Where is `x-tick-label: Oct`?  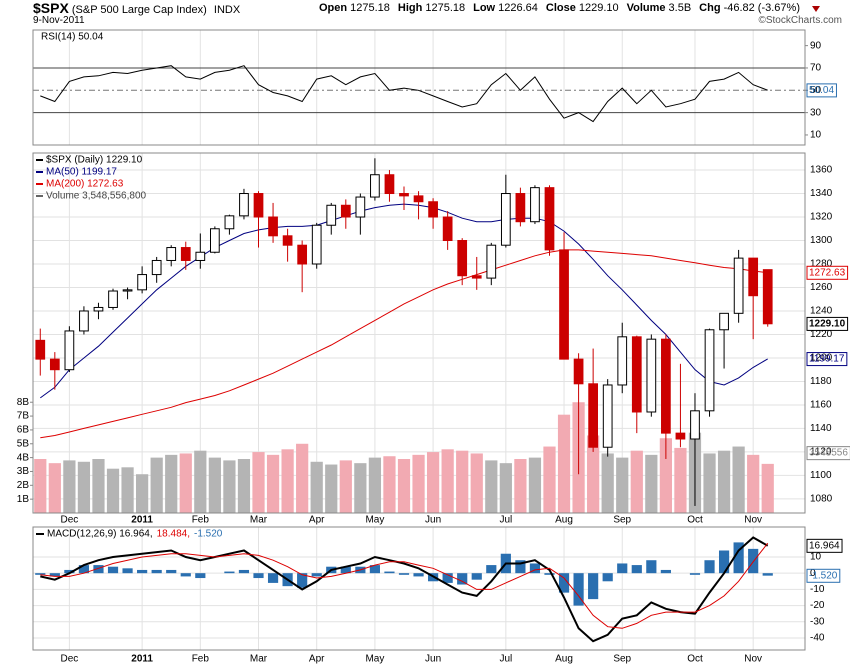 x-tick-label: Oct is located at coordinates (695, 659).